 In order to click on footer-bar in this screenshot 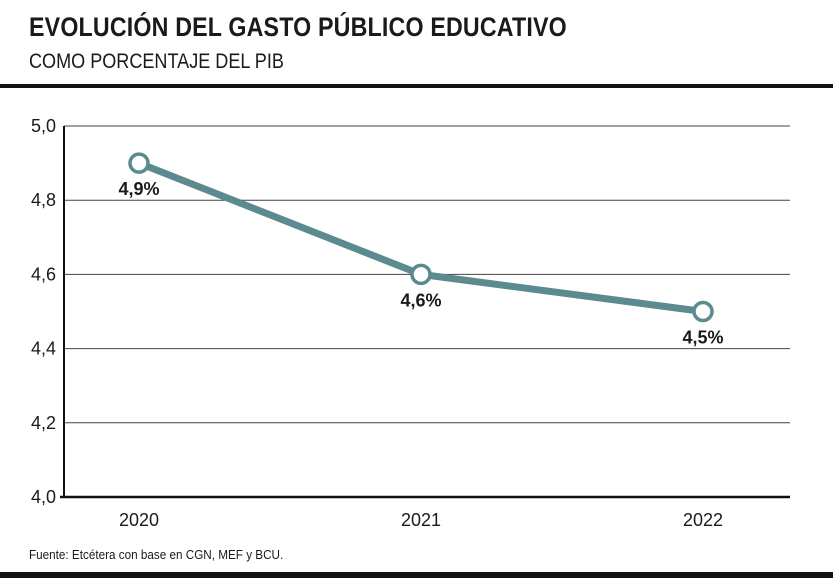, I will do `click(416, 575)`.